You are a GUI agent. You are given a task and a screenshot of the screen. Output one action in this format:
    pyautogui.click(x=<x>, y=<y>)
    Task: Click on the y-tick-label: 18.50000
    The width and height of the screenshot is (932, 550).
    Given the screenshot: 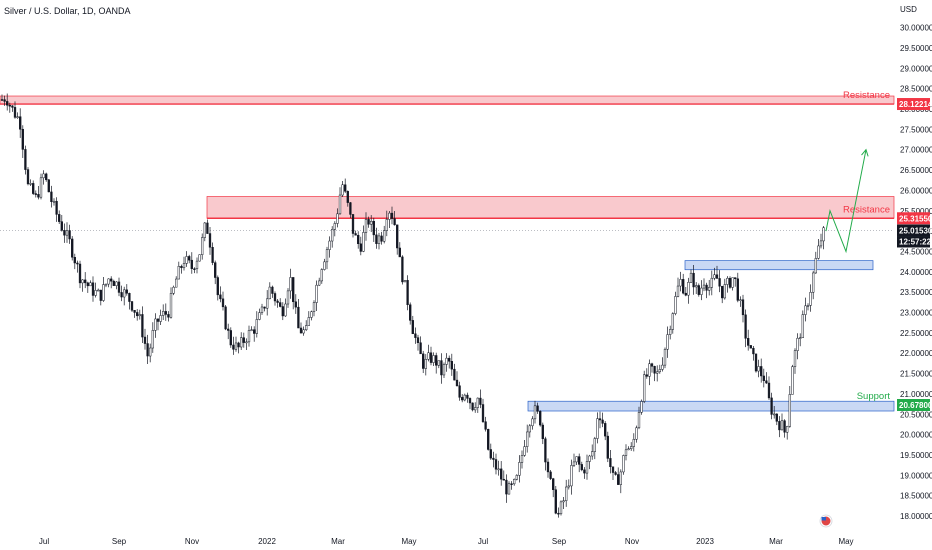 What is the action you would take?
    pyautogui.click(x=916, y=496)
    